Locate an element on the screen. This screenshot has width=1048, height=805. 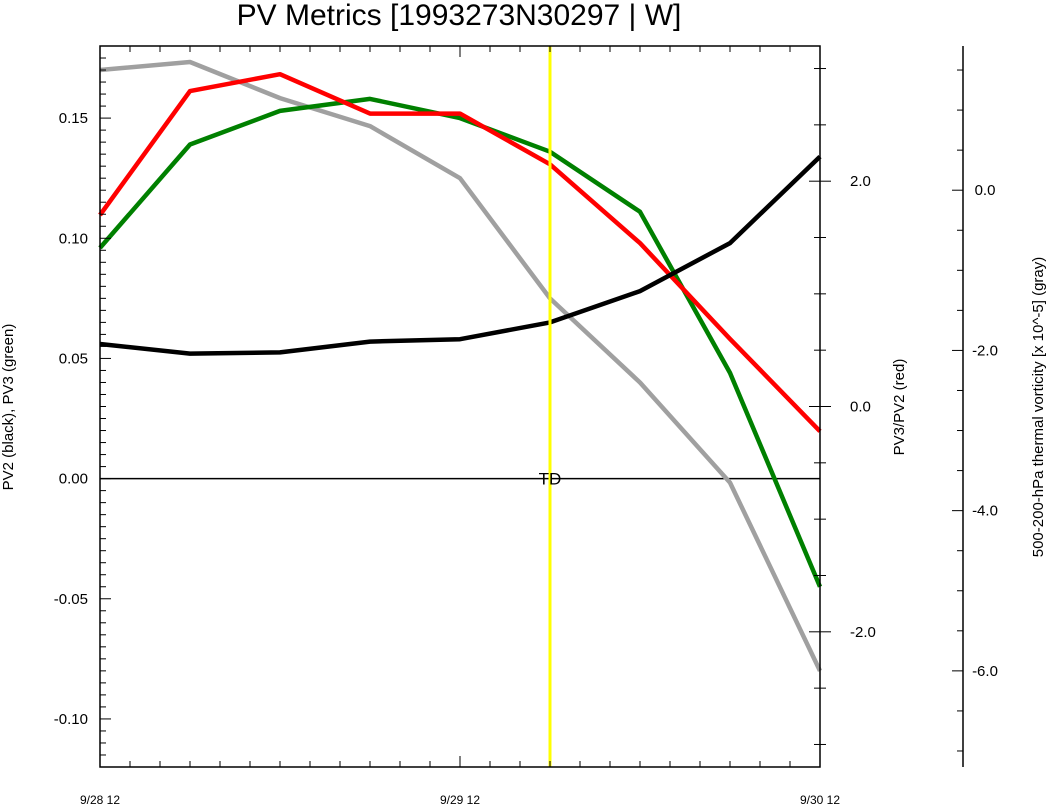
chart-title: PV Metrics [1993273N30297 | W] is located at coordinates (459, 16).